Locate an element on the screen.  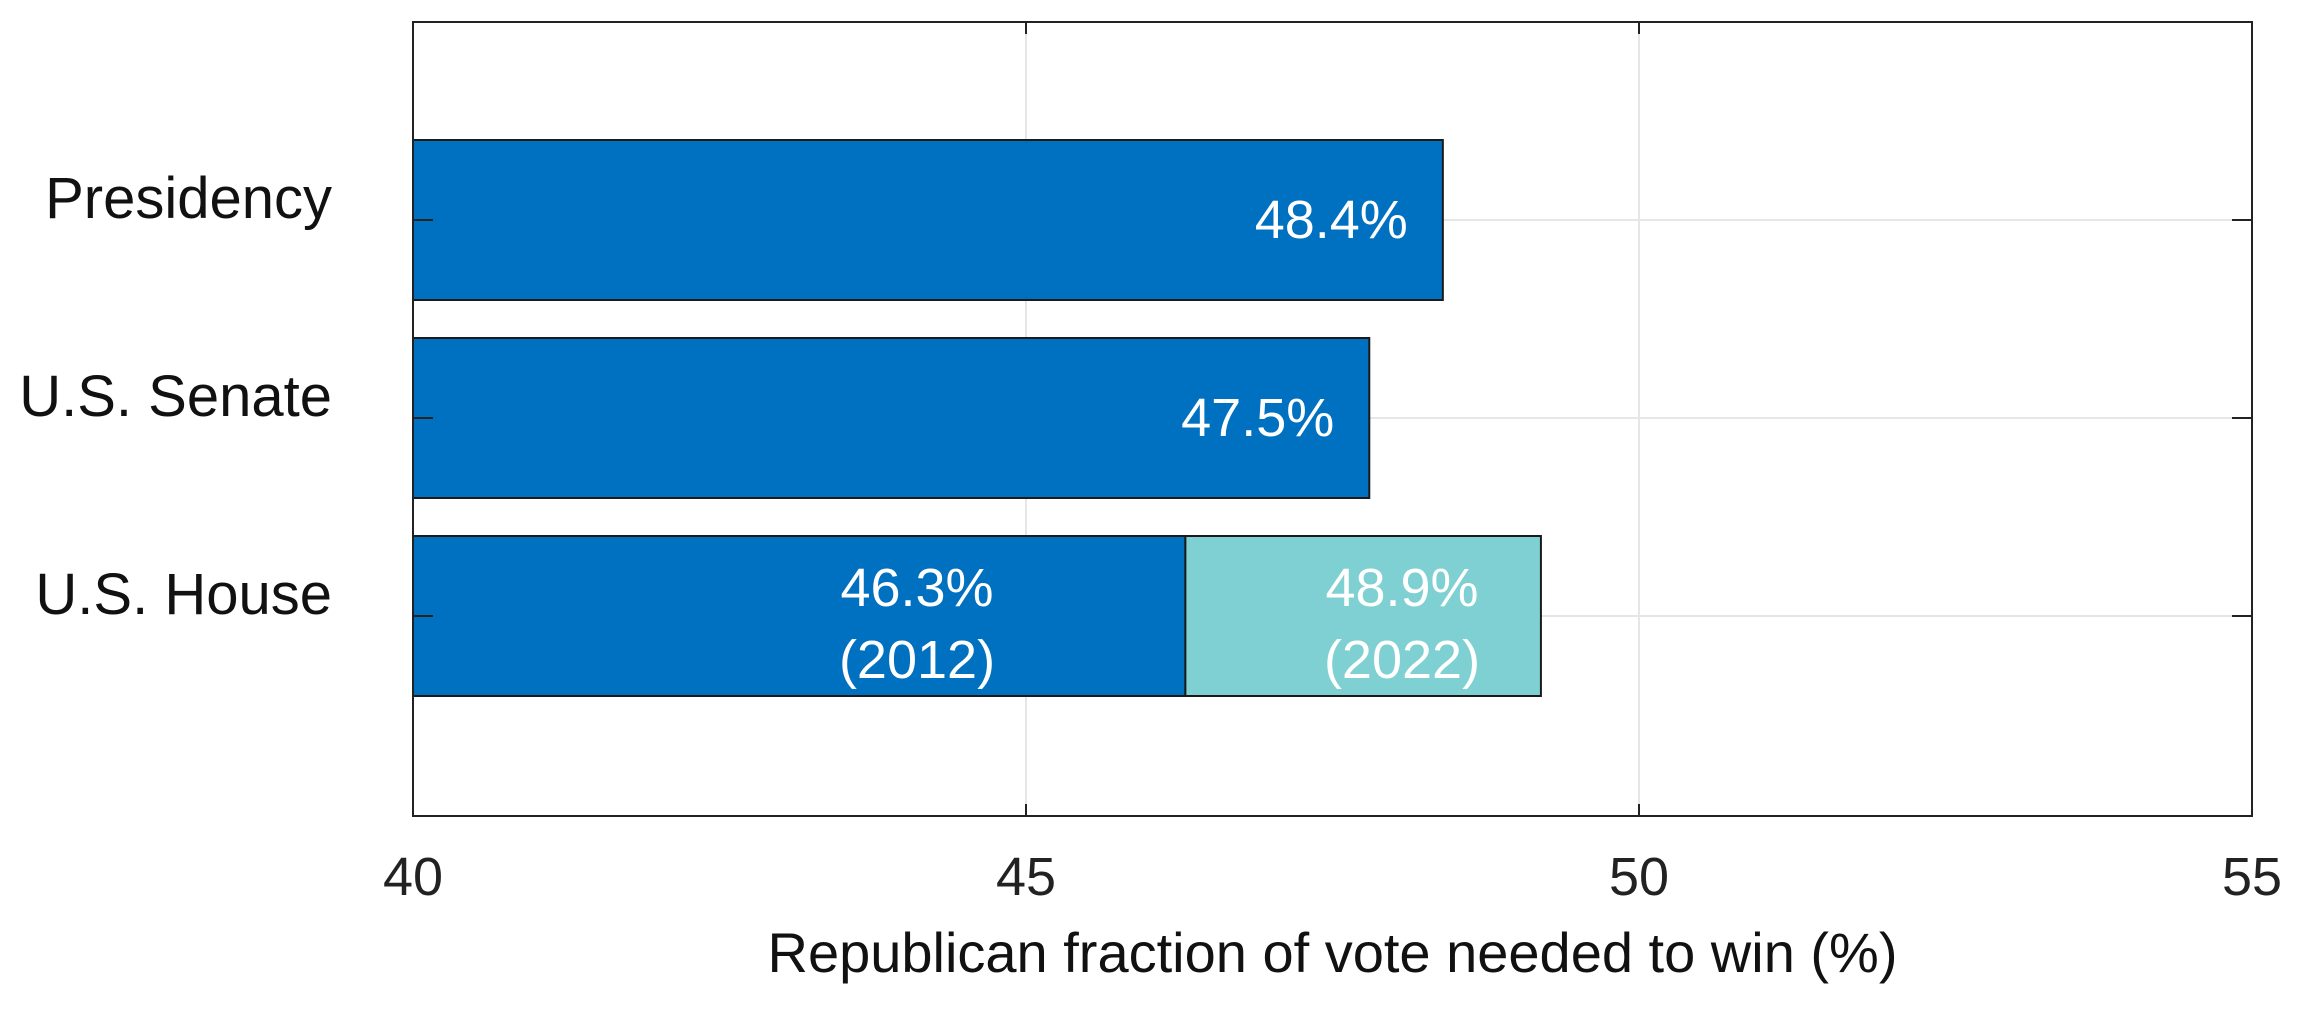
x-tick-label: 55 is located at coordinates (2252, 877).